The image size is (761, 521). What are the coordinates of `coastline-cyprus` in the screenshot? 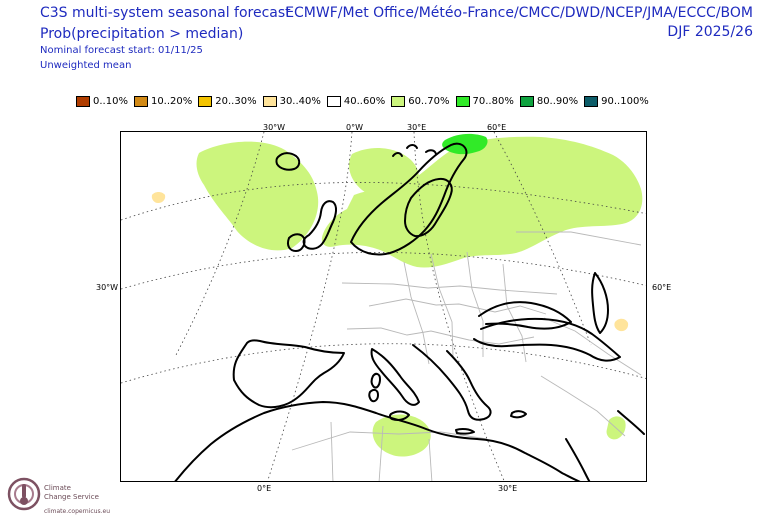 It's located at (518, 414).